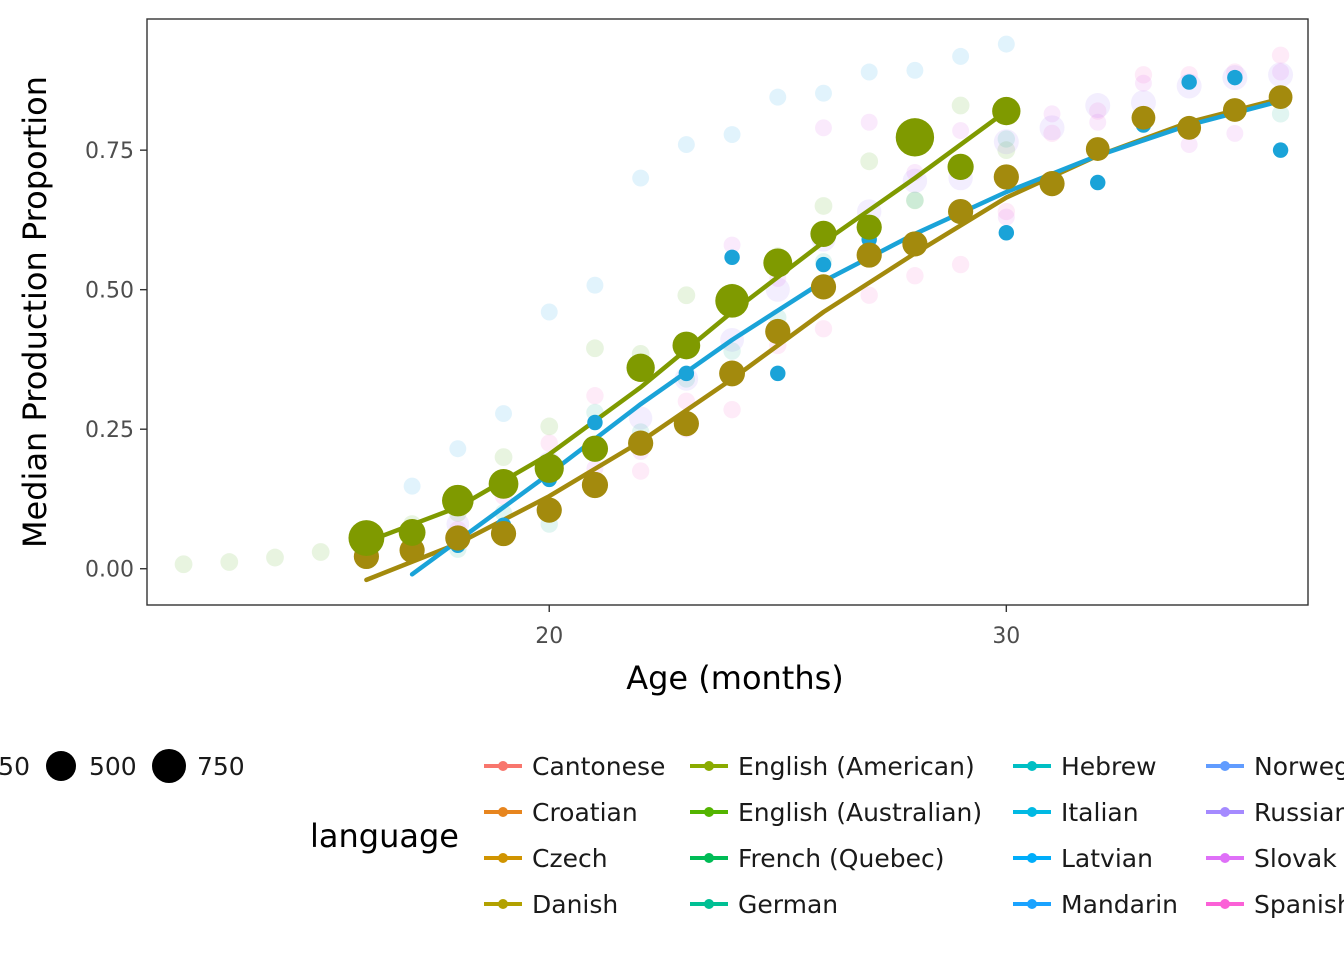 The width and height of the screenshot is (1344, 960). What do you see at coordinates (384, 836) in the screenshot?
I see `color-legend-title: language` at bounding box center [384, 836].